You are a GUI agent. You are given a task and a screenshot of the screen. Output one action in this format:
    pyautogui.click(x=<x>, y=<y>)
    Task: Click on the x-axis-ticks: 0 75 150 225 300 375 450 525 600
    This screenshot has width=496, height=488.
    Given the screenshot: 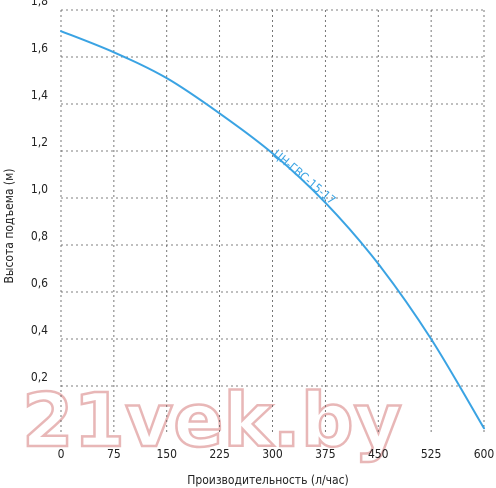 What is the action you would take?
    pyautogui.click(x=276, y=454)
    